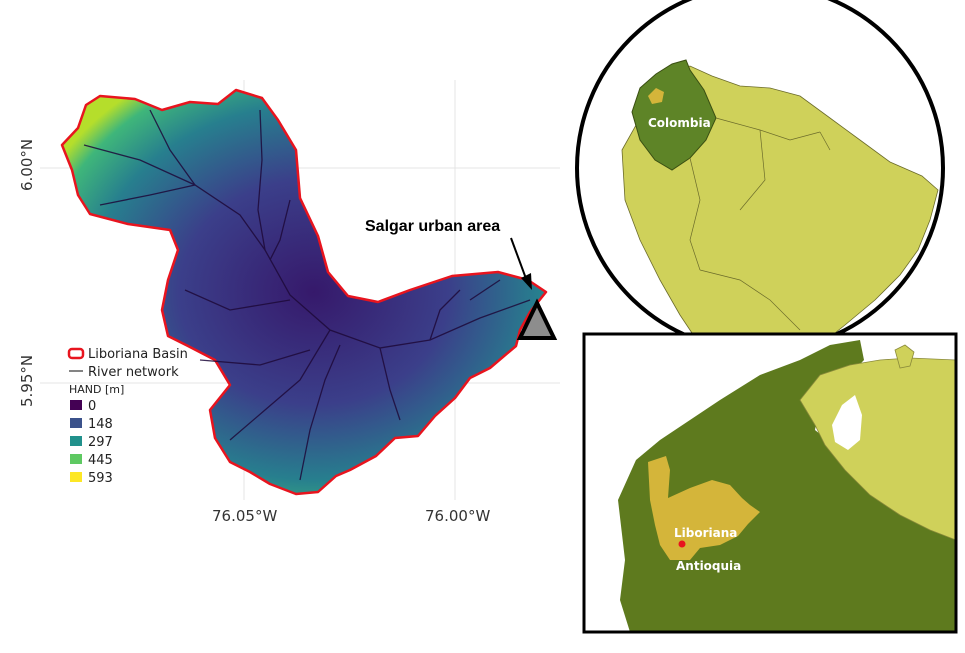 The image size is (965, 653). What do you see at coordinates (461, 279) in the screenshot?
I see `salgar-marker: Salgar urban area` at bounding box center [461, 279].